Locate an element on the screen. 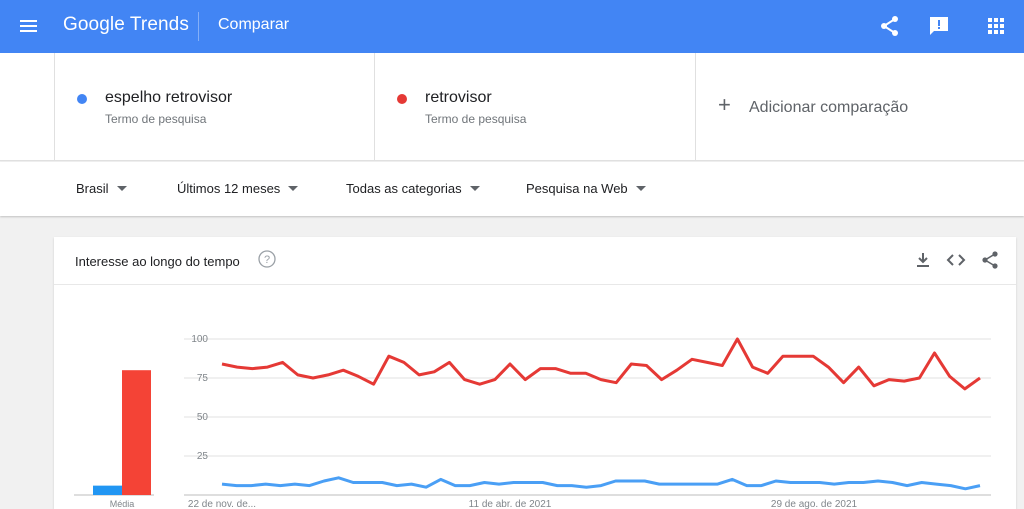 The height and width of the screenshot is (509, 1024). card-title: Interesse ao longo do tempo is located at coordinates (157, 261).